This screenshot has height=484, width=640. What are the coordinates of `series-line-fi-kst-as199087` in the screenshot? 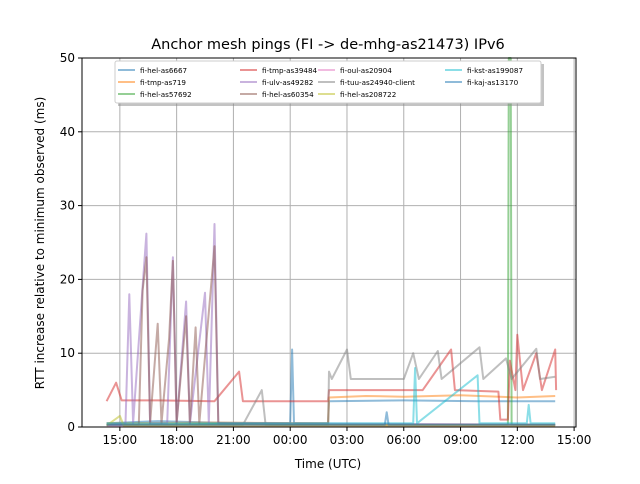 It's located at (331, 396).